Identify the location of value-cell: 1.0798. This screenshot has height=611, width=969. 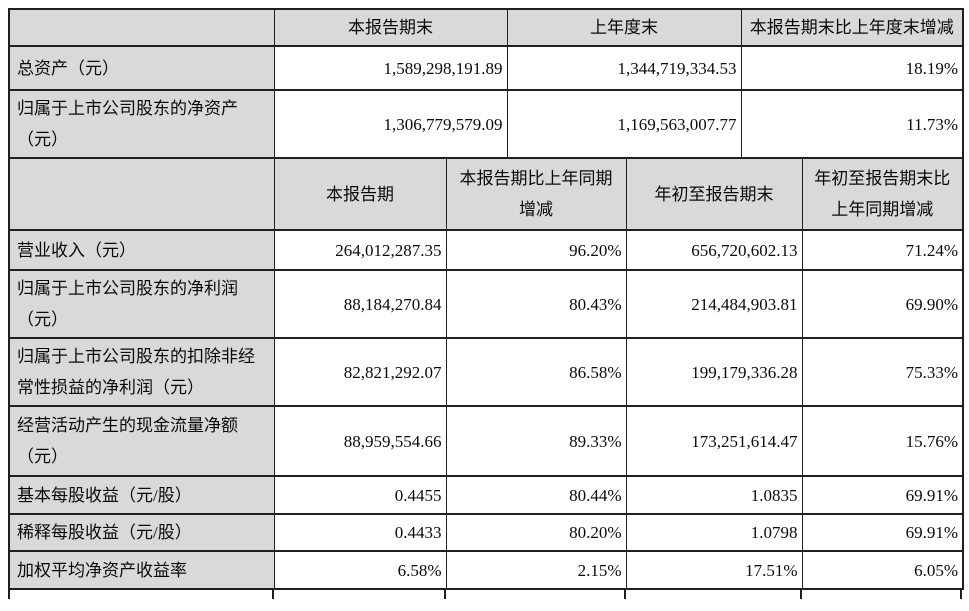
(714, 532).